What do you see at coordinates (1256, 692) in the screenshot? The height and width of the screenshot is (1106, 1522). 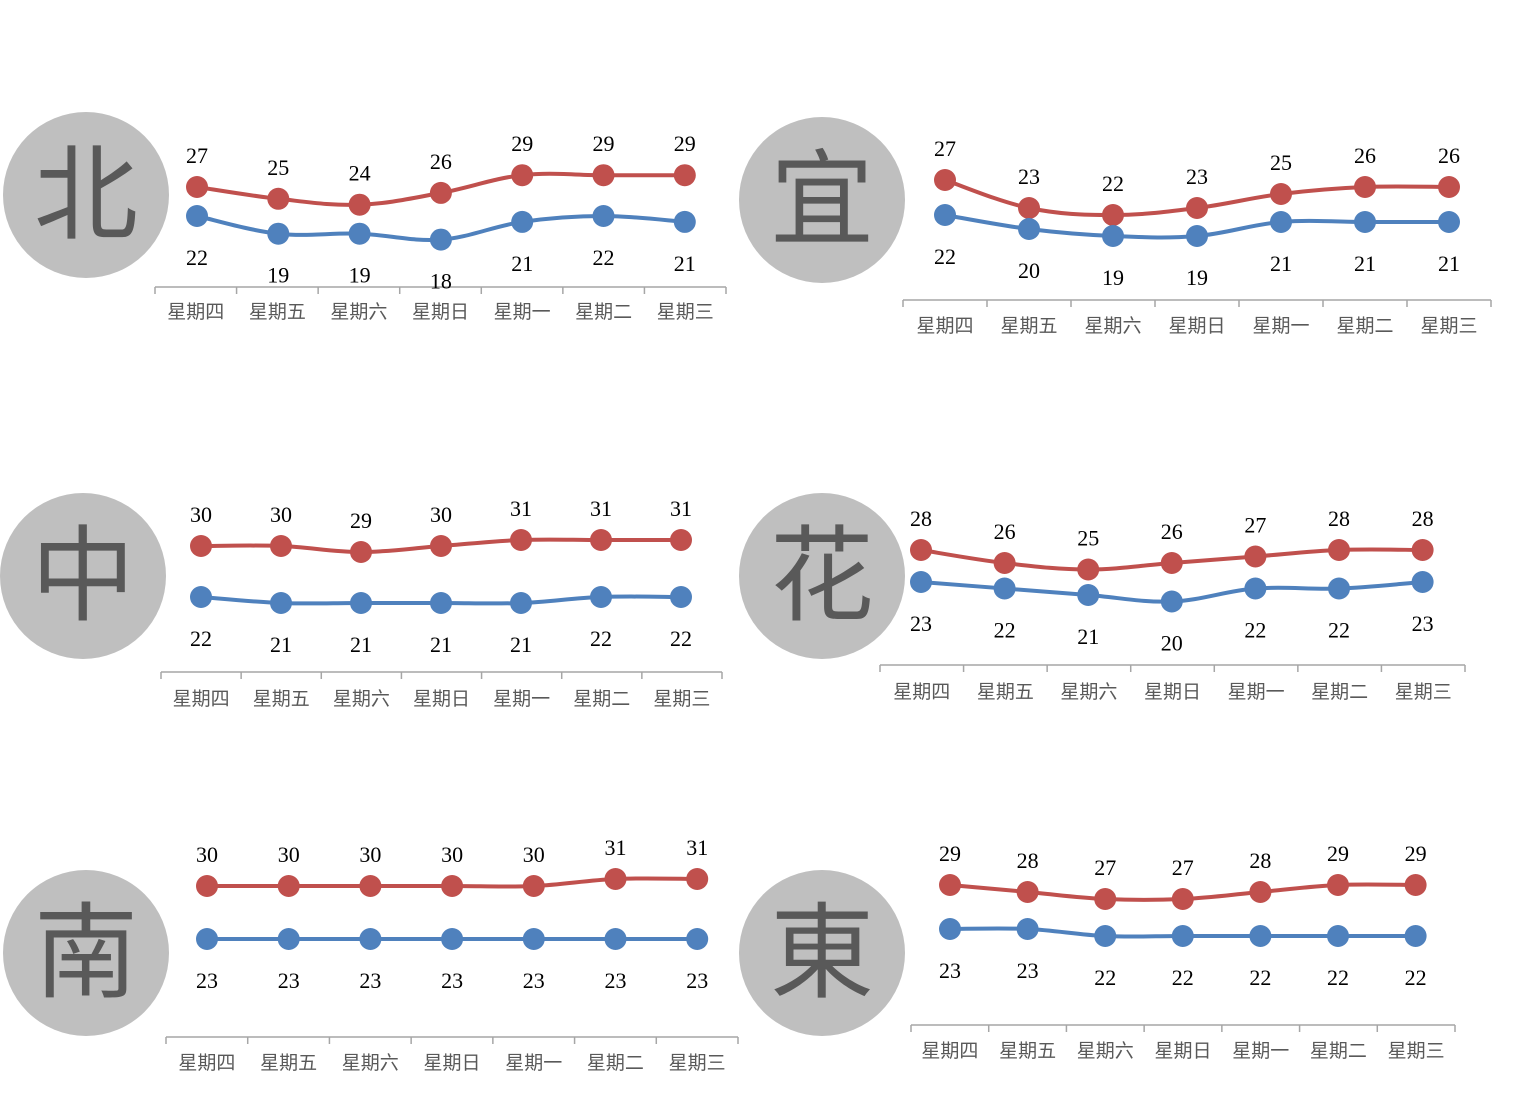 I see `x-tick-label: 星期一` at bounding box center [1256, 692].